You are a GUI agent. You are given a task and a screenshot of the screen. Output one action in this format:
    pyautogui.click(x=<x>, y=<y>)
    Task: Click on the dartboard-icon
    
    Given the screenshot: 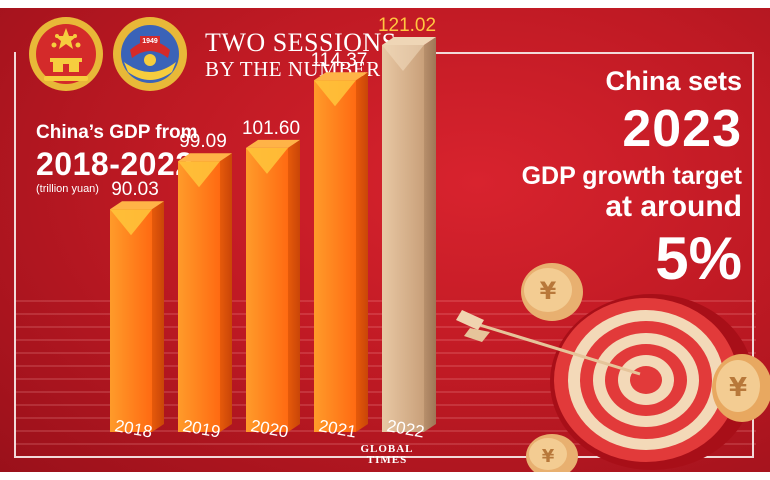 What is the action you would take?
    pyautogui.click(x=652, y=382)
    